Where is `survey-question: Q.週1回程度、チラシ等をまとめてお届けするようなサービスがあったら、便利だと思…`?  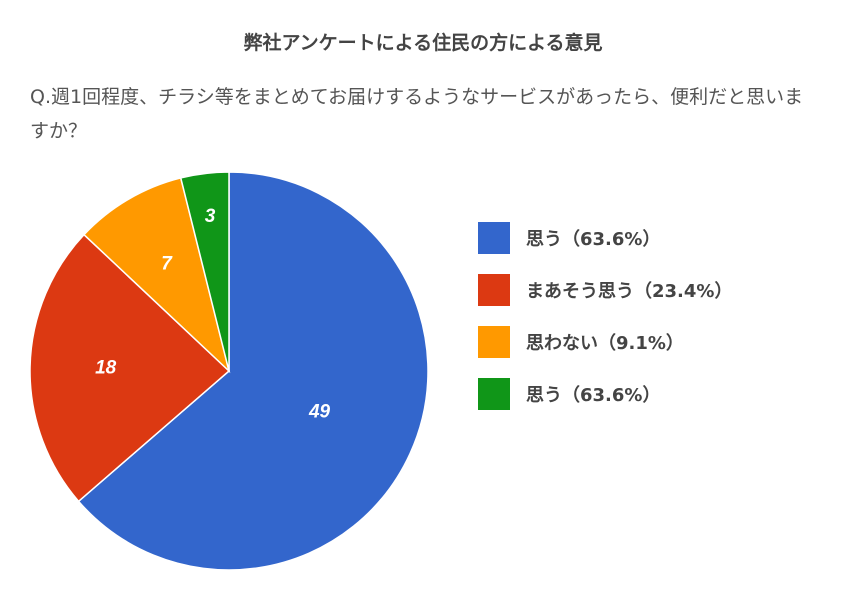
survey-question: Q.週1回程度、チラシ等をまとめてお届けするようなサービスがあったら、便利だと思… is located at coordinates (417, 114).